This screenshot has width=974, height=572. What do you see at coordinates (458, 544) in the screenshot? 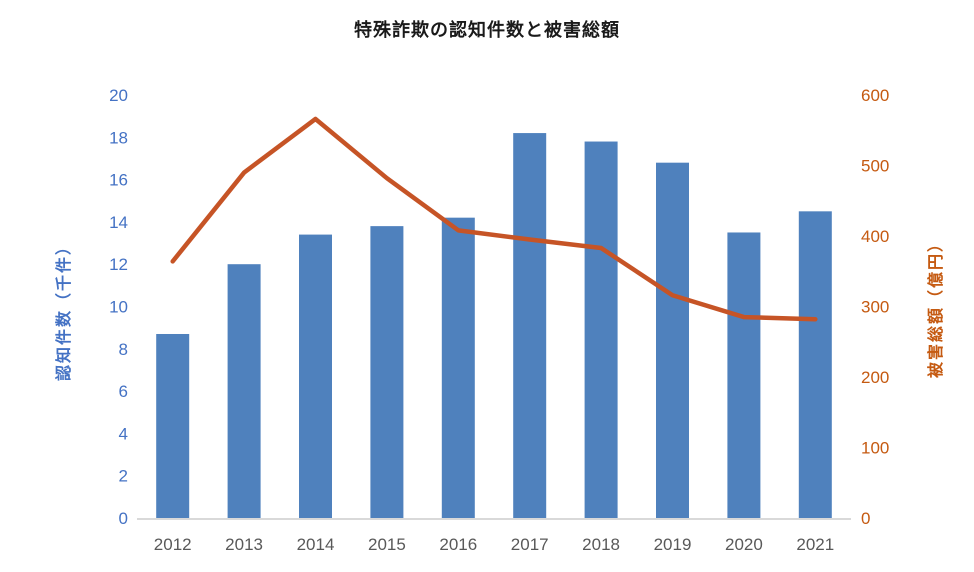
I see `x-axis-label: 2016` at bounding box center [458, 544].